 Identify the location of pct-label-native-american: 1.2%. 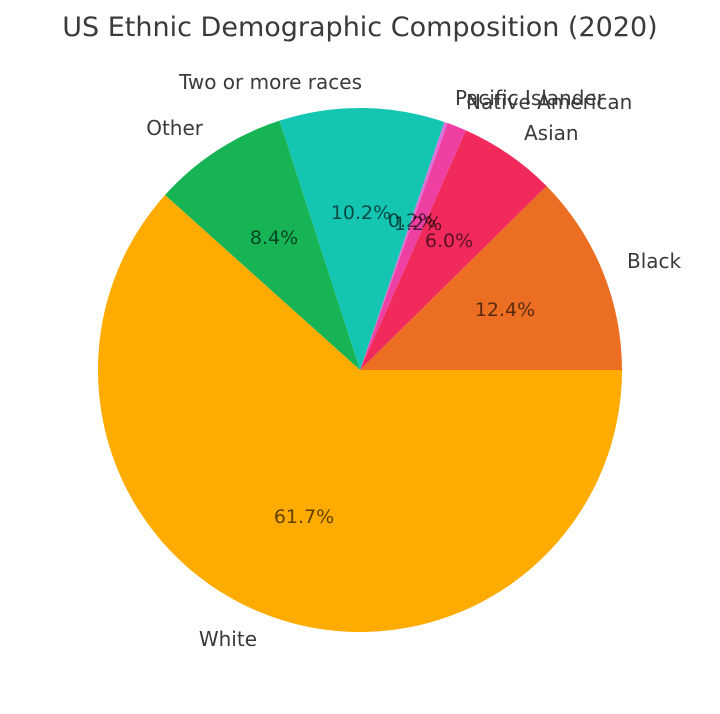
(418, 224).